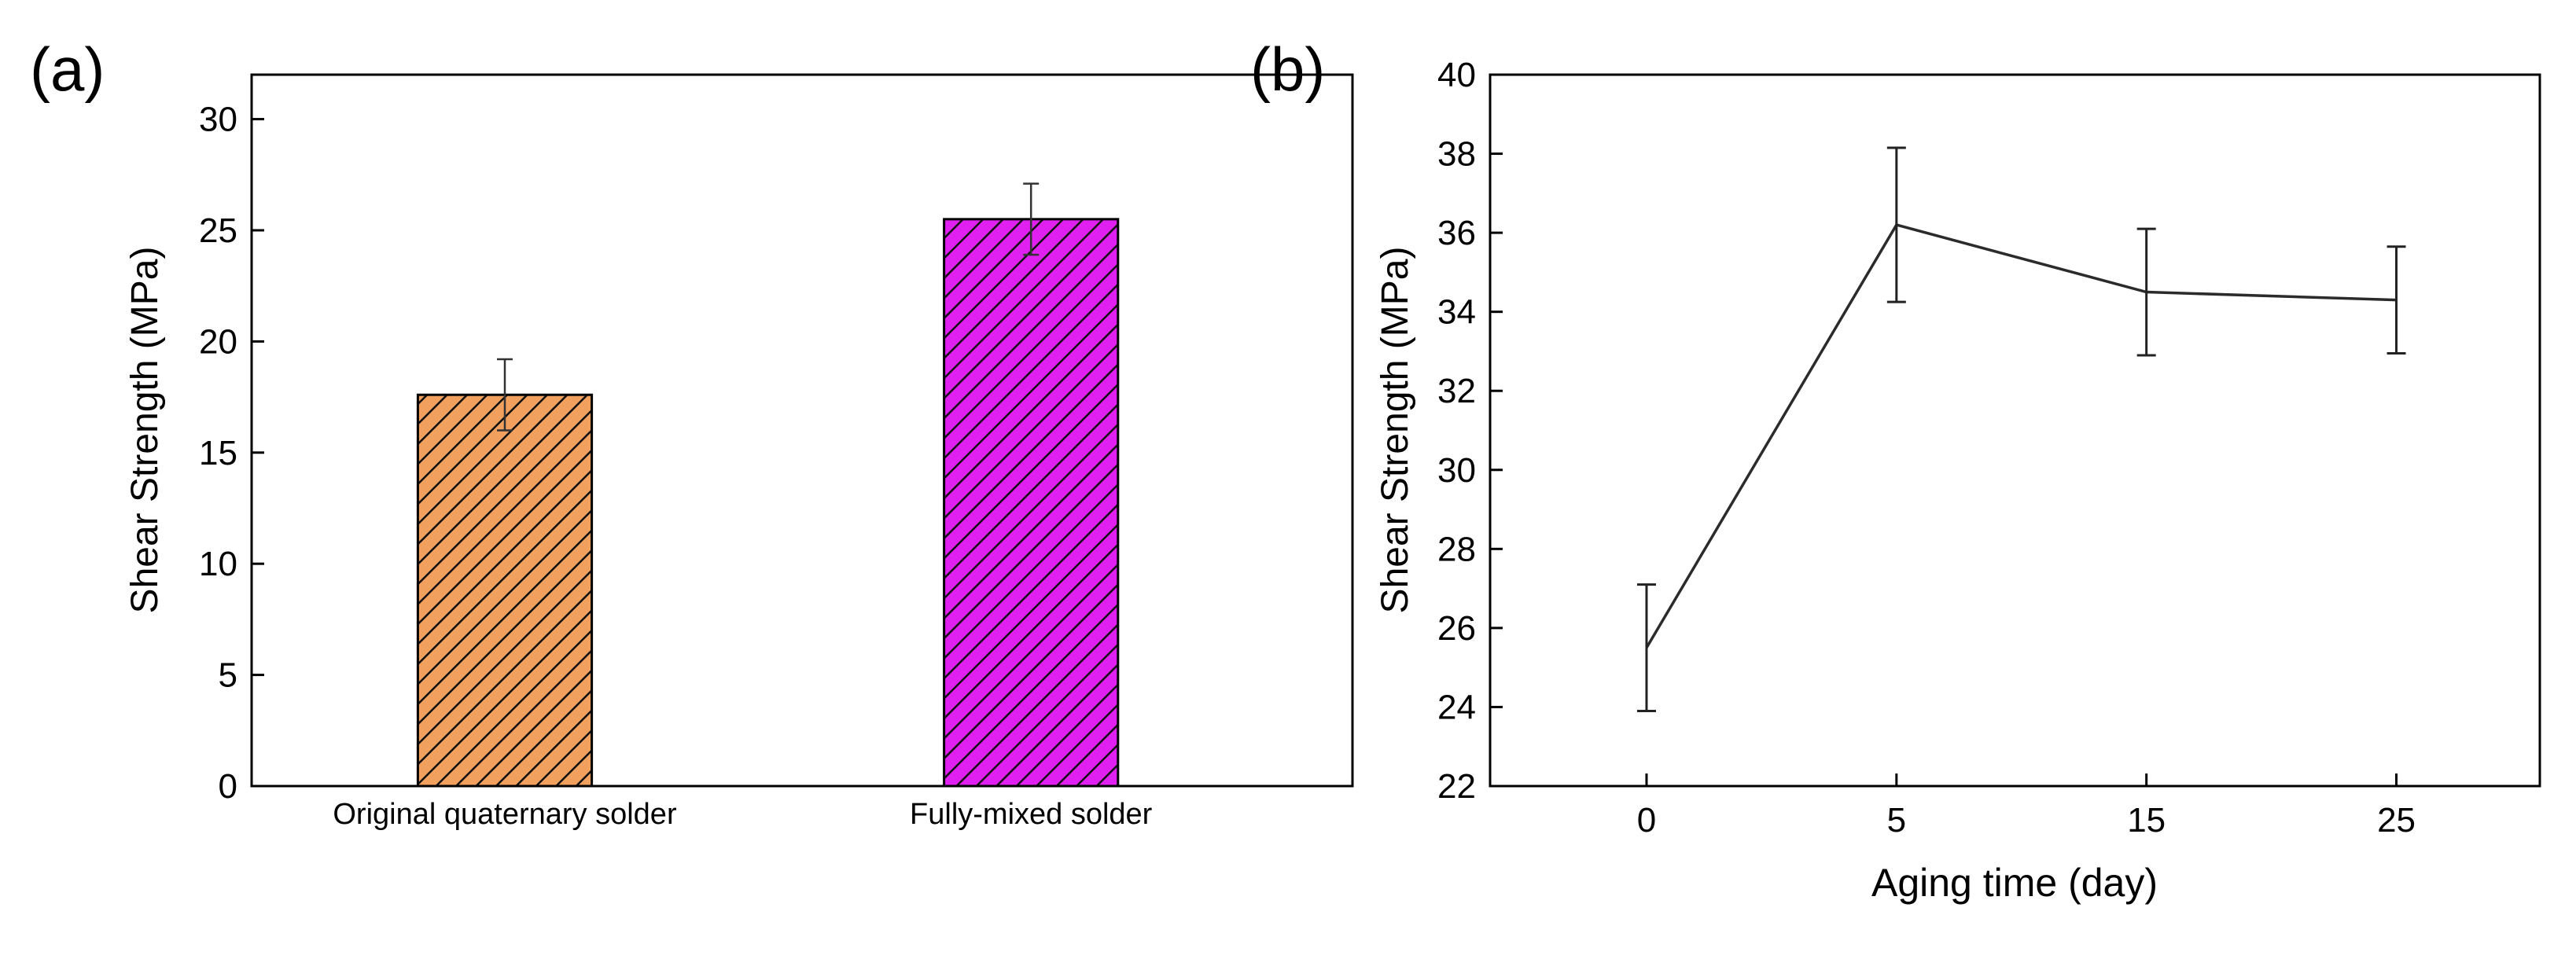  What do you see at coordinates (1456, 233) in the screenshot?
I see `y-tick-label: 36` at bounding box center [1456, 233].